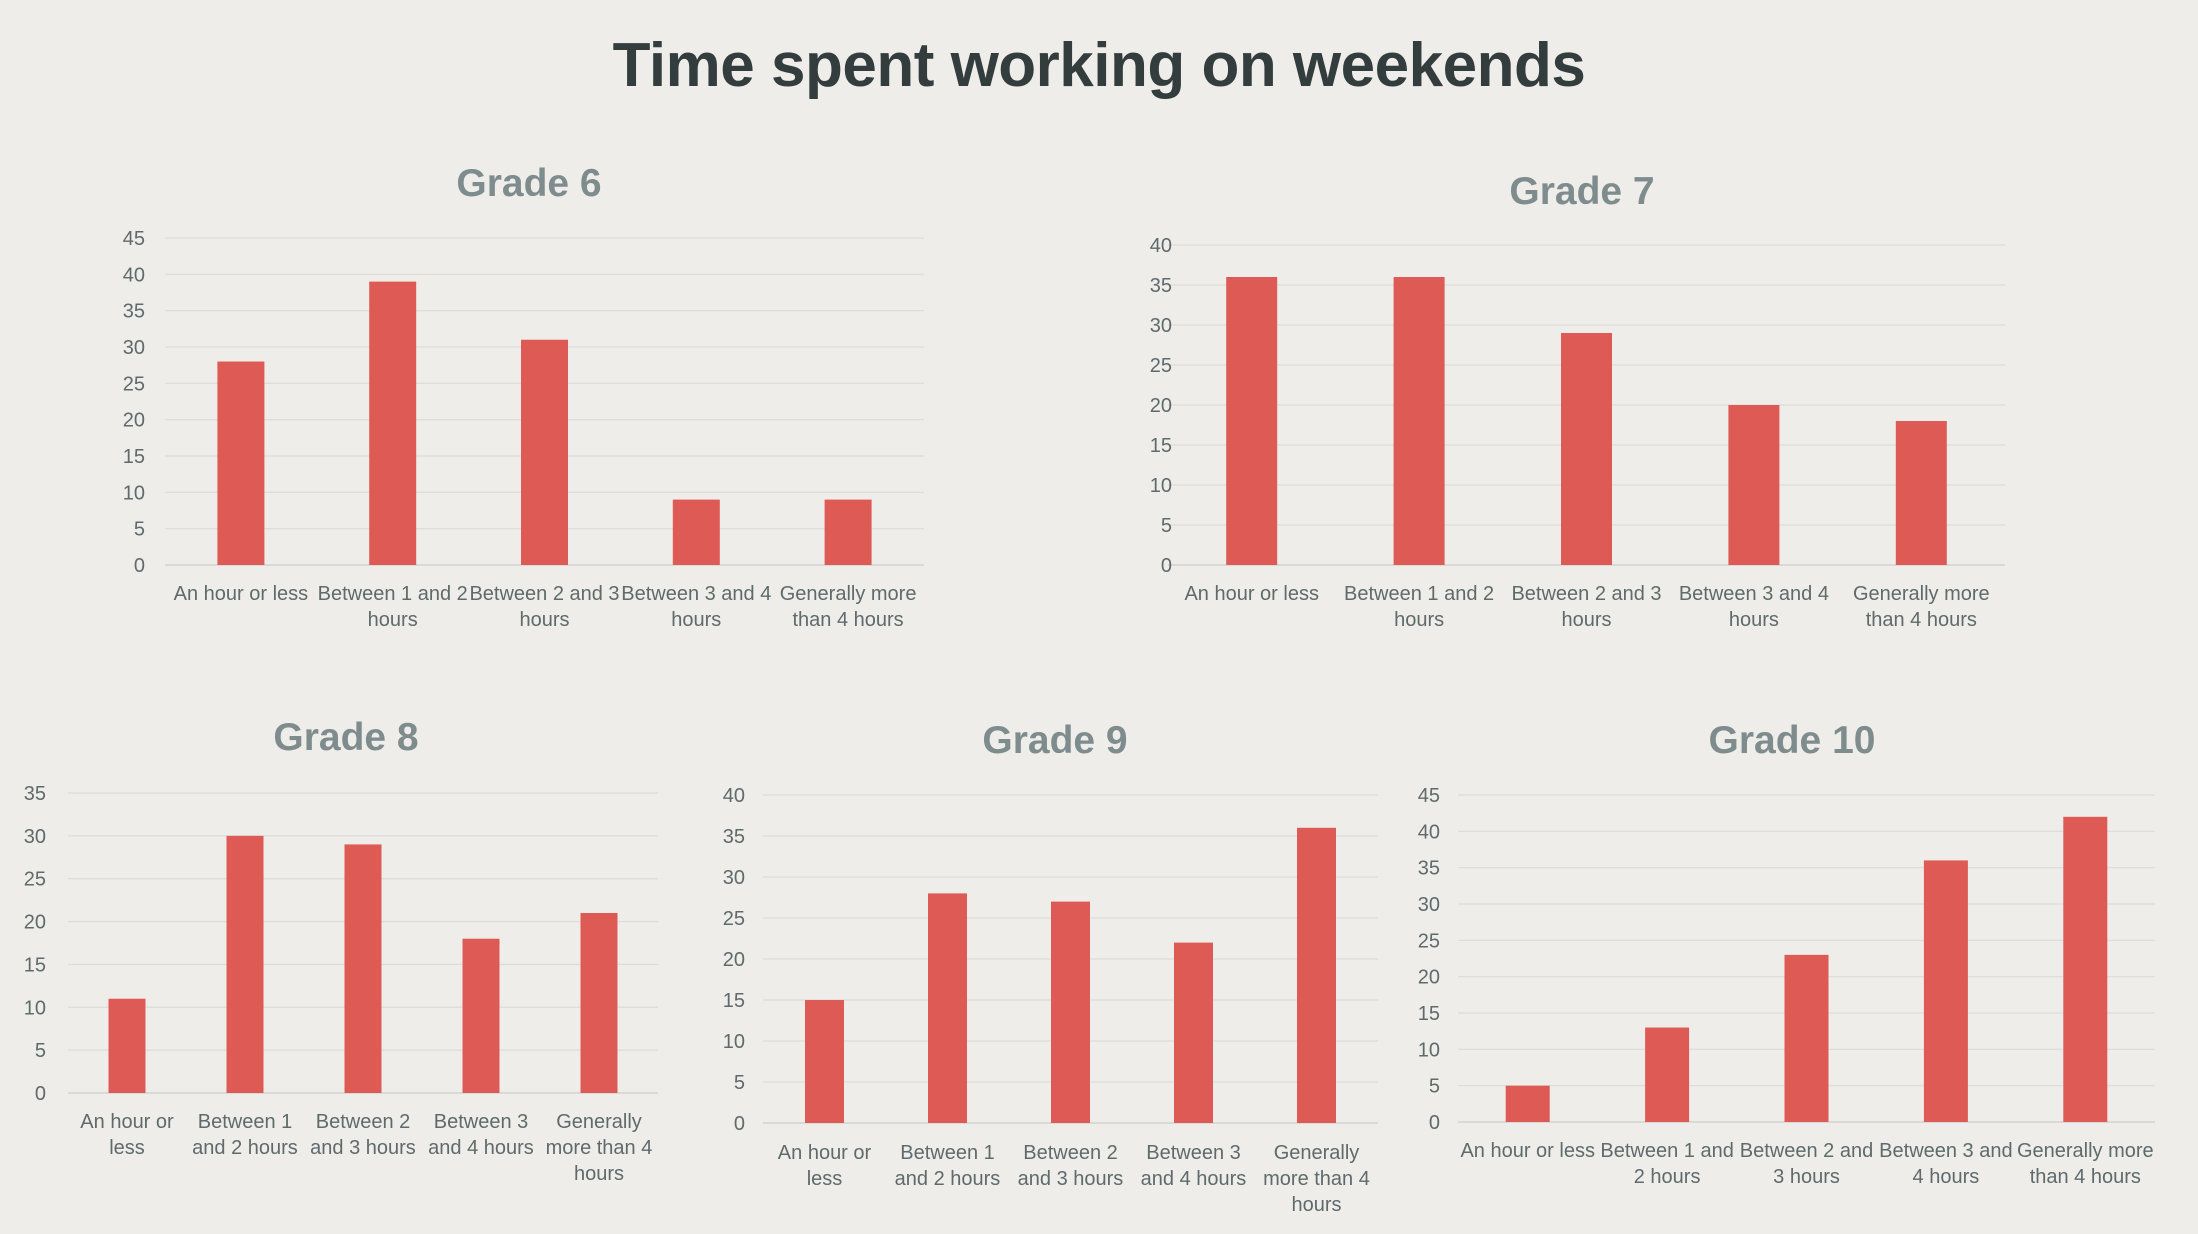  Describe the element at coordinates (1251, 594) in the screenshot. I see `grade-7-x-tick-label: An hour or less` at that location.